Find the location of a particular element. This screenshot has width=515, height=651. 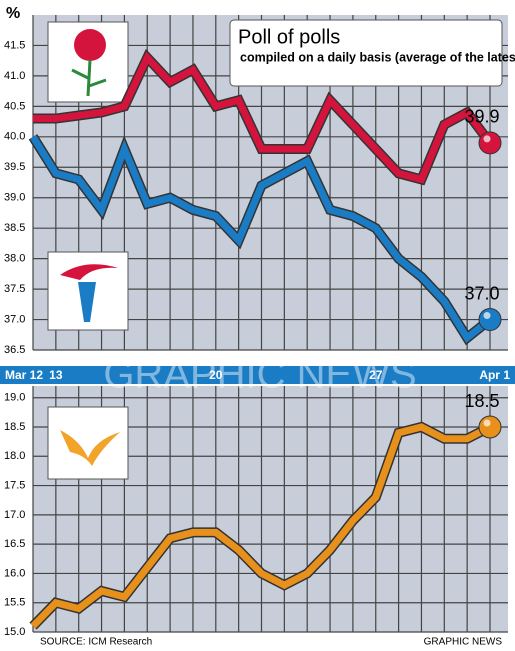

x-tick-label: 27 is located at coordinates (376, 375).